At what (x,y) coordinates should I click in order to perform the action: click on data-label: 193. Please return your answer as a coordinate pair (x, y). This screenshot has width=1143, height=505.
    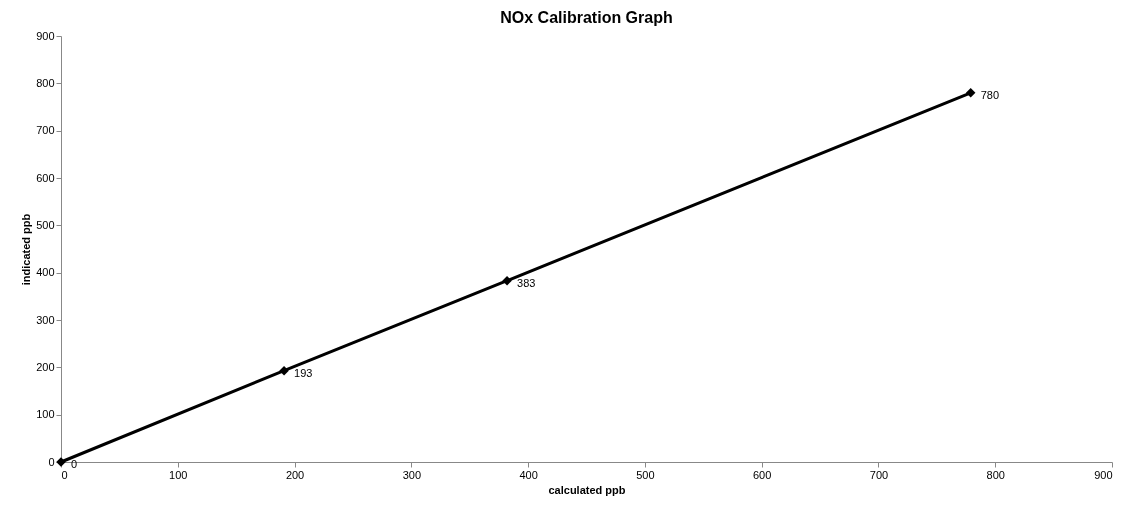
    Looking at the image, I should click on (303, 372).